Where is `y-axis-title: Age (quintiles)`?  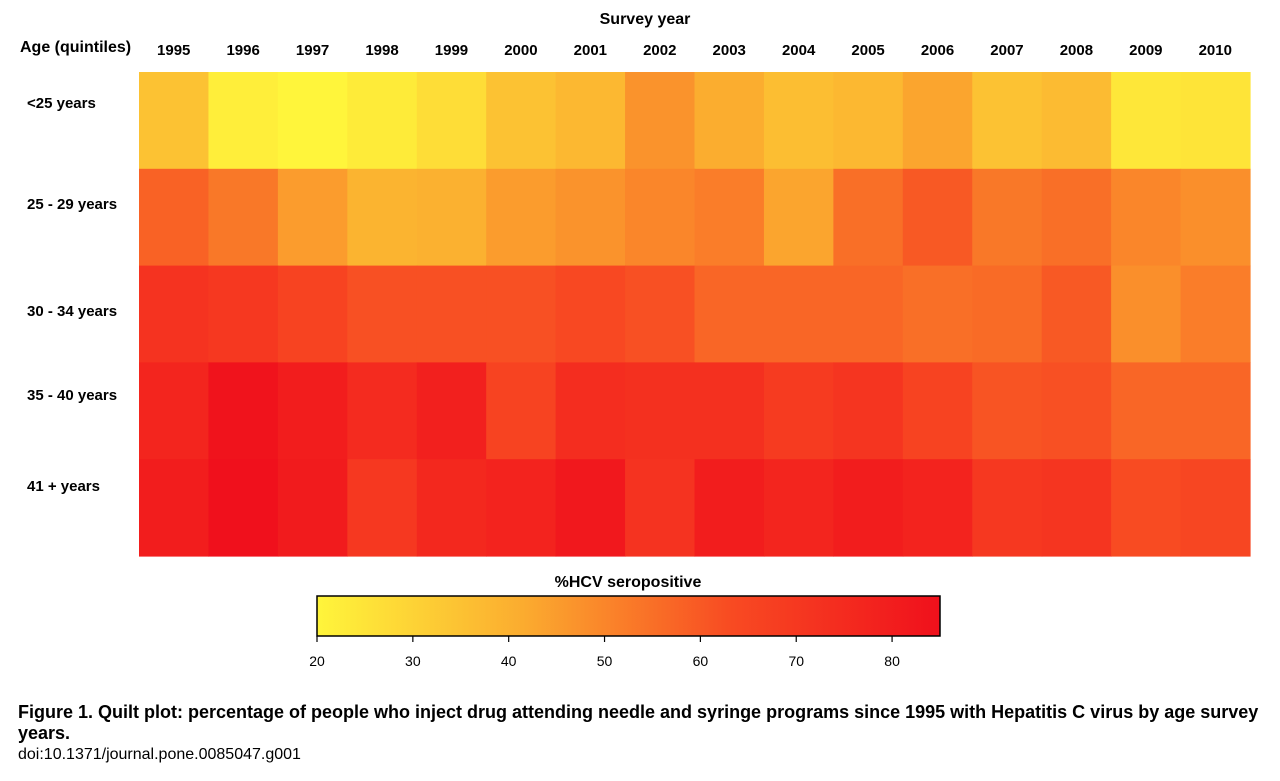 y-axis-title: Age (quintiles) is located at coordinates (75, 47).